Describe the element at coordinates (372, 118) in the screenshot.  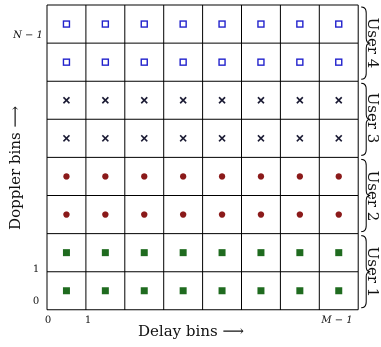
I see `user-3-label: User 3` at that location.